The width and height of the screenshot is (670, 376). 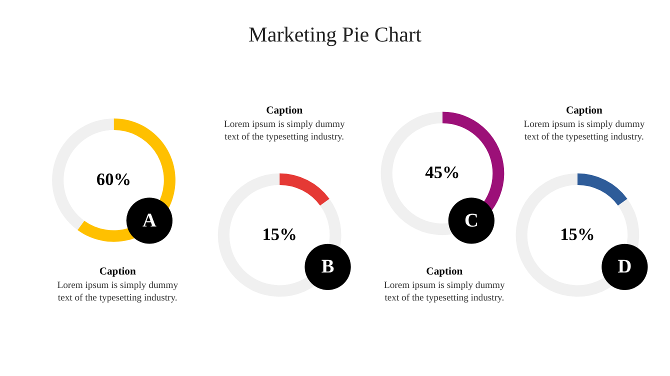 What do you see at coordinates (114, 179) in the screenshot?
I see `data-label: 60%` at bounding box center [114, 179].